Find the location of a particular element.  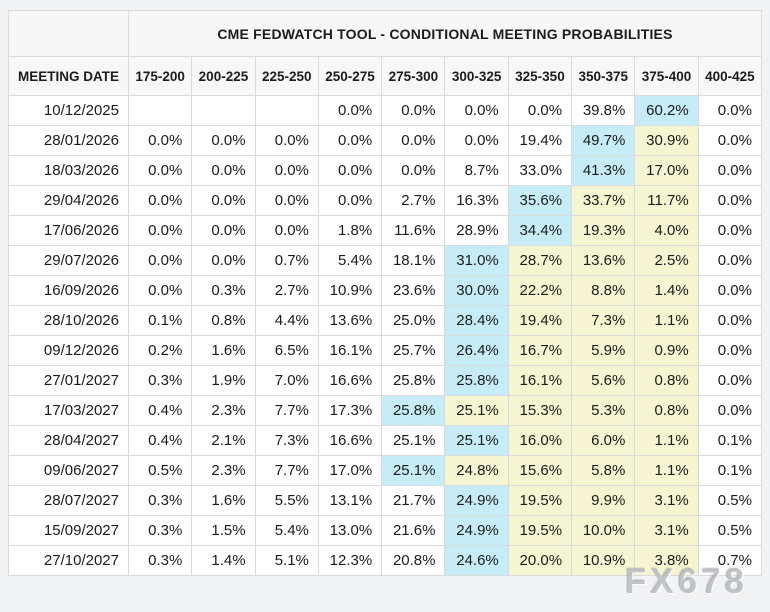

probability-cell: 41.3% is located at coordinates (603, 170).